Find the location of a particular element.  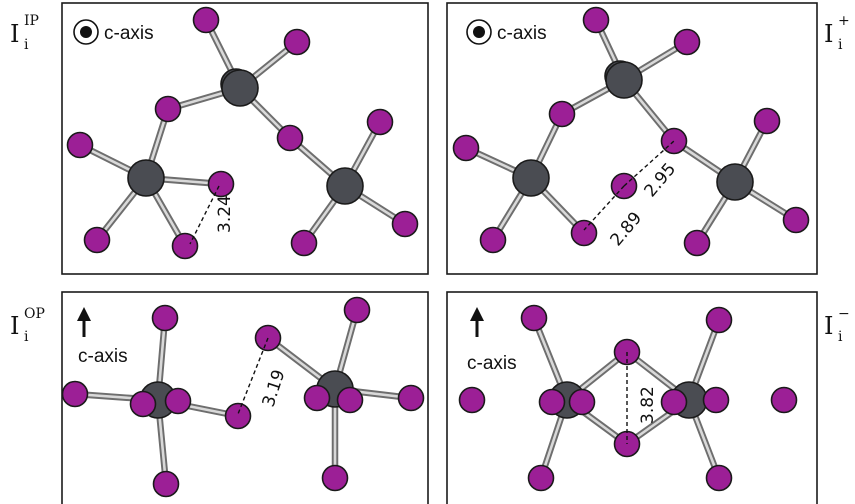

panel-op-label: I i OP is located at coordinates (27, 325).